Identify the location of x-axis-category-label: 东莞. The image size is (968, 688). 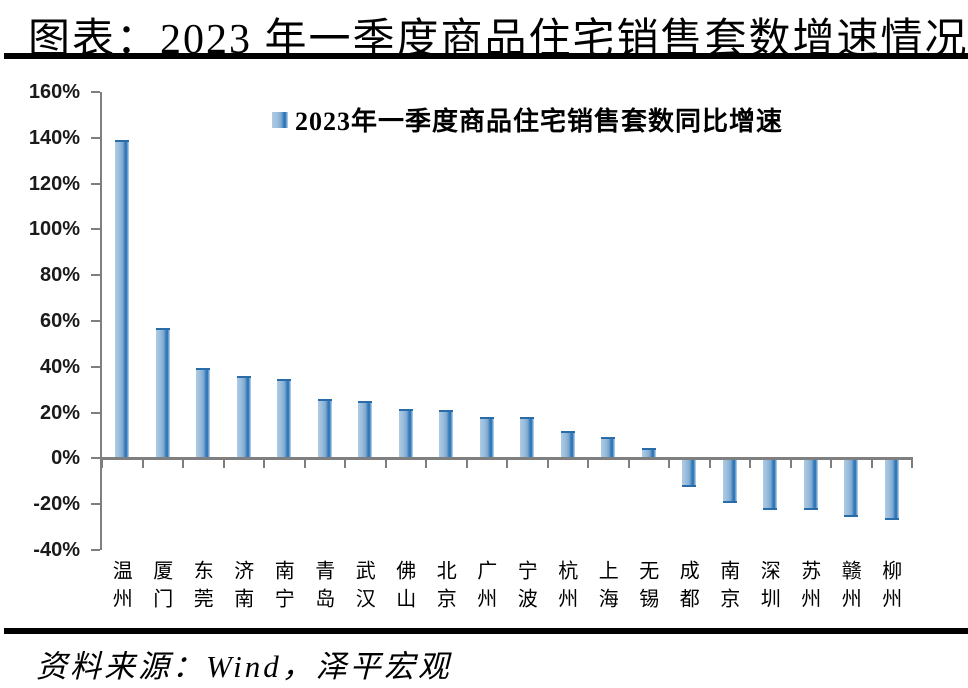
(201, 588).